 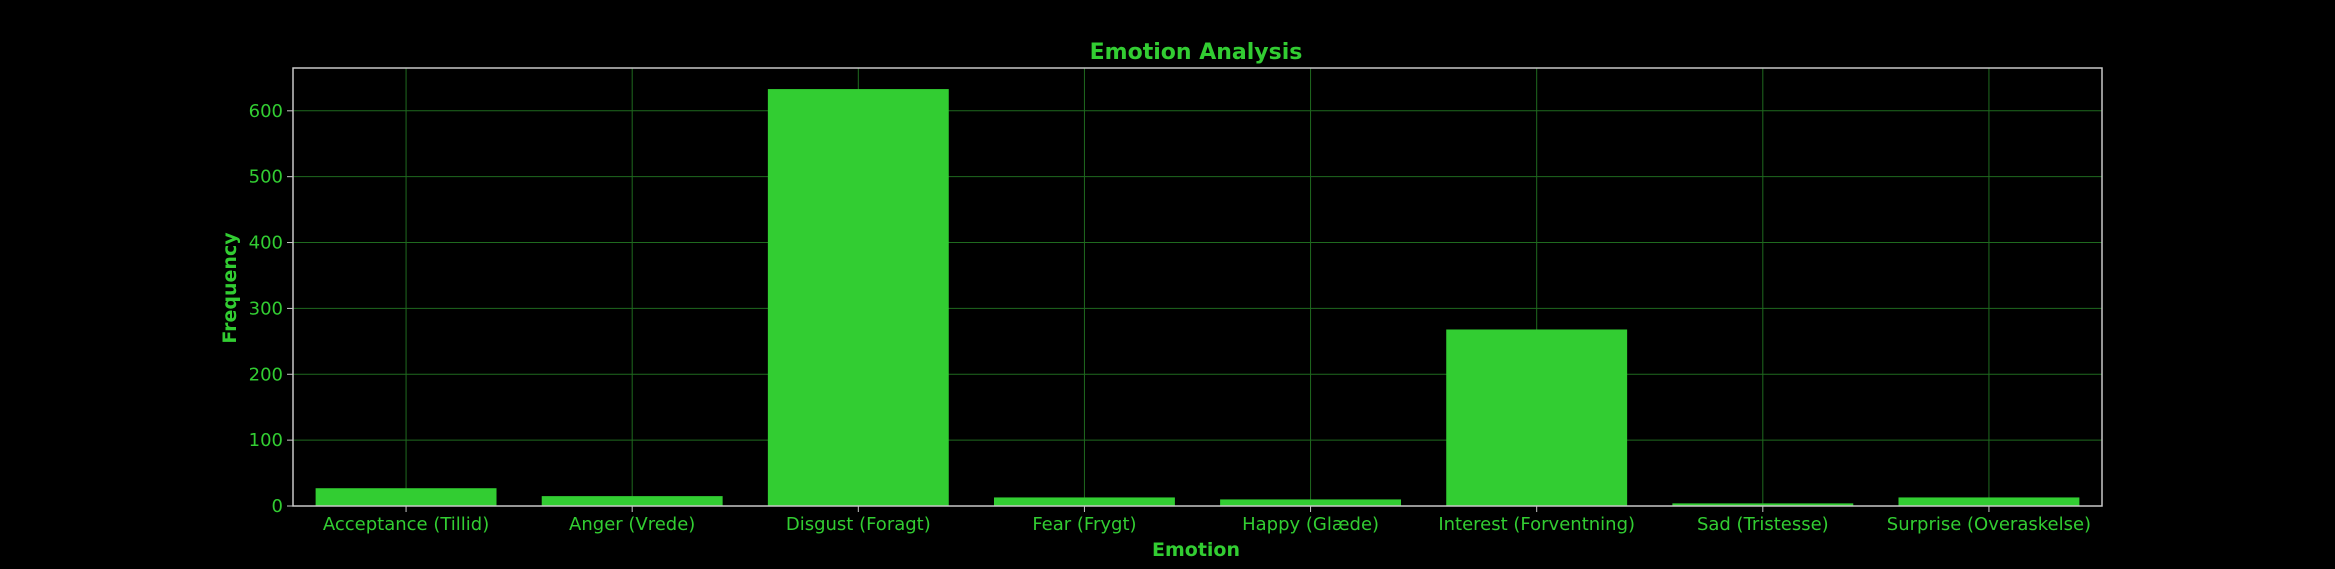 I want to click on x-tick-label: Acceptance (Tillid), so click(x=406, y=524).